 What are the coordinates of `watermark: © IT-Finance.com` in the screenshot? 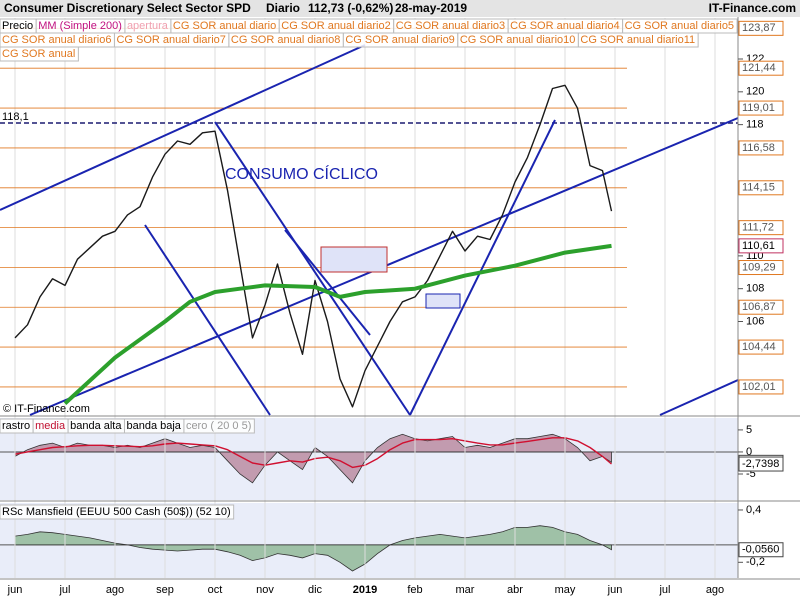 It's located at (46, 409).